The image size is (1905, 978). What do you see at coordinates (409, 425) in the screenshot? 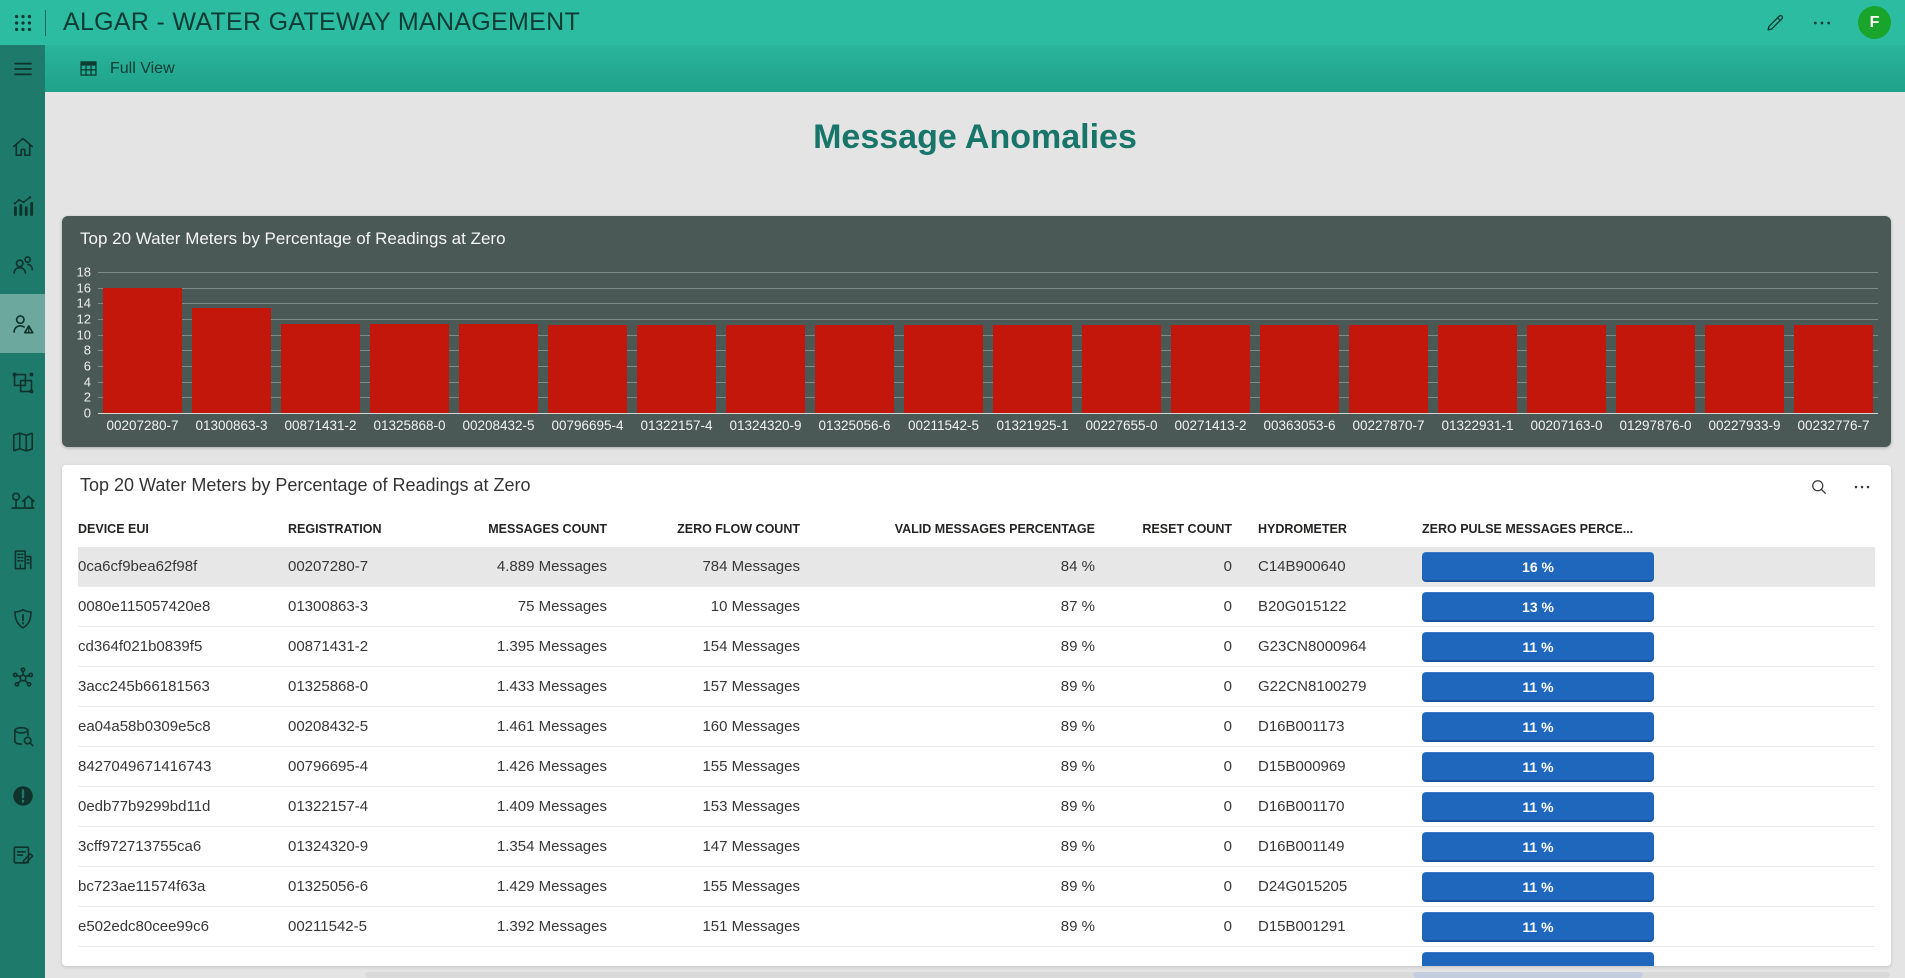
I see `x-axis-label: 01325868-0` at bounding box center [409, 425].